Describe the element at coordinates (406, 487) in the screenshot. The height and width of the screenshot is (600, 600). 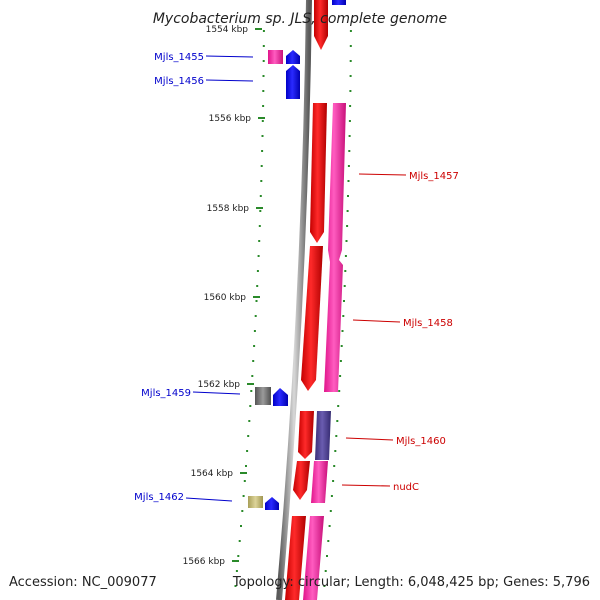
I see `gene-label-nudc: nudC` at that location.